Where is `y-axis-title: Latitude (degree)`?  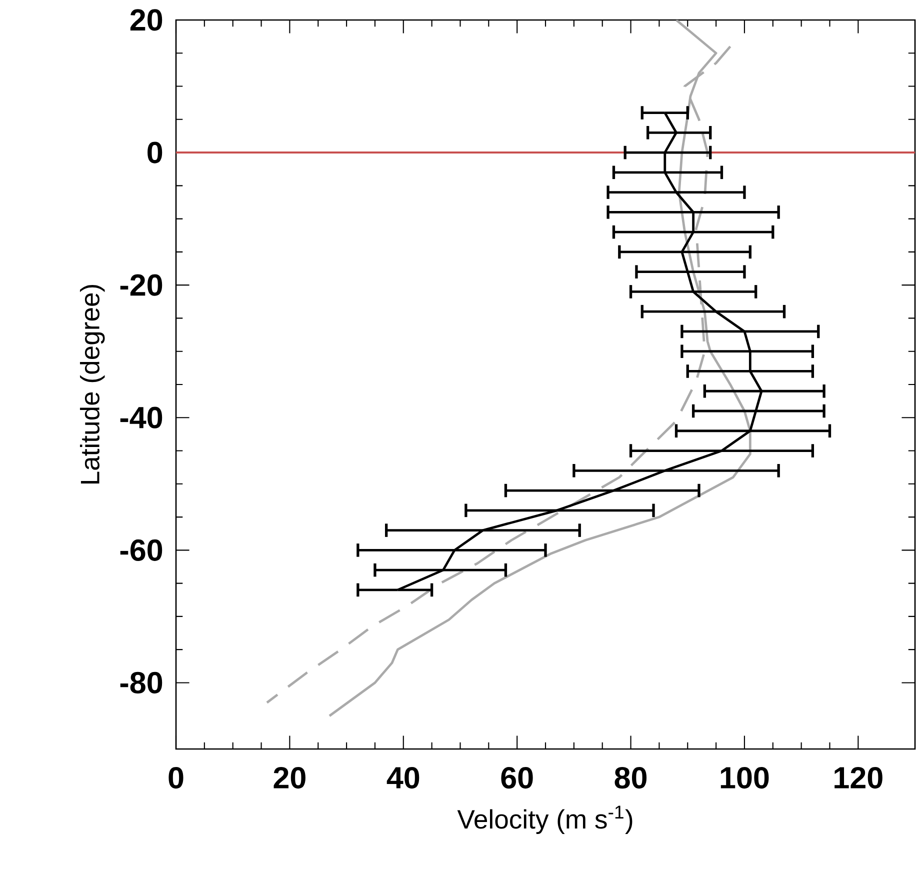 y-axis-title: Latitude (degree) is located at coordinates (92, 384).